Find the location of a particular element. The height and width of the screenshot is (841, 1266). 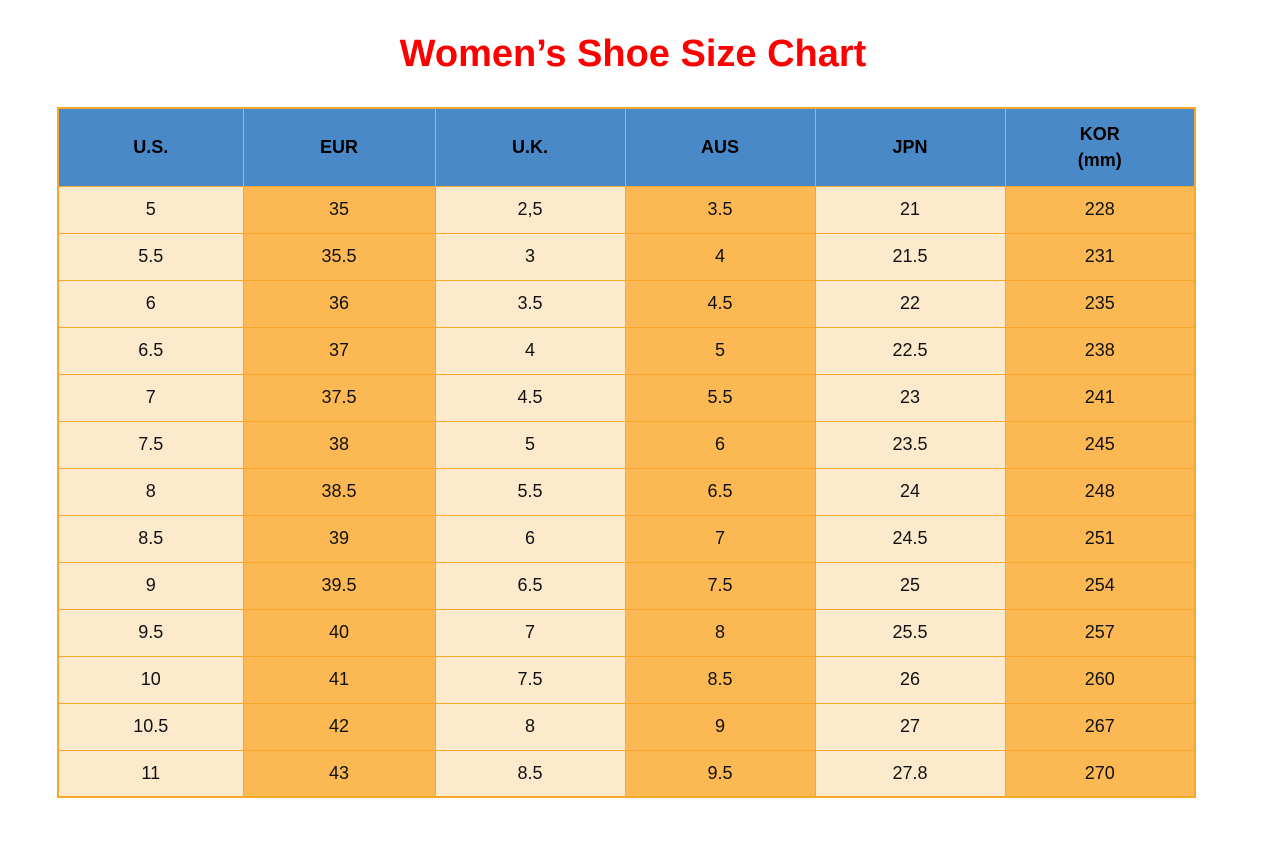

table-cell: 21.5 is located at coordinates (910, 256).